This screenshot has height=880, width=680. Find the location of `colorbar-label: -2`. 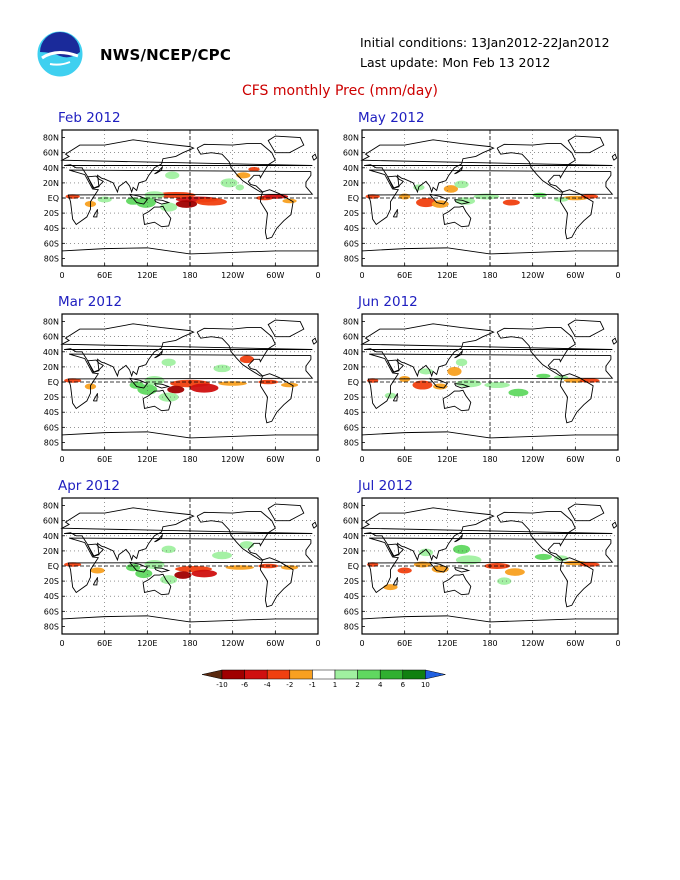

colorbar-label: -2 is located at coordinates (289, 685).